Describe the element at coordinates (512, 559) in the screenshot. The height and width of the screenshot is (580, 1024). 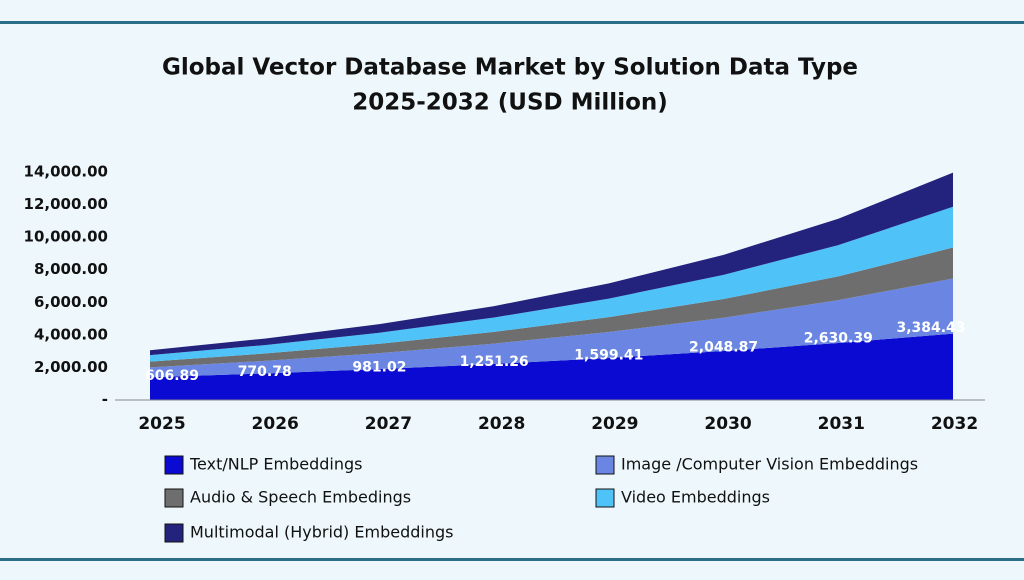
I see `bottom-border` at that location.